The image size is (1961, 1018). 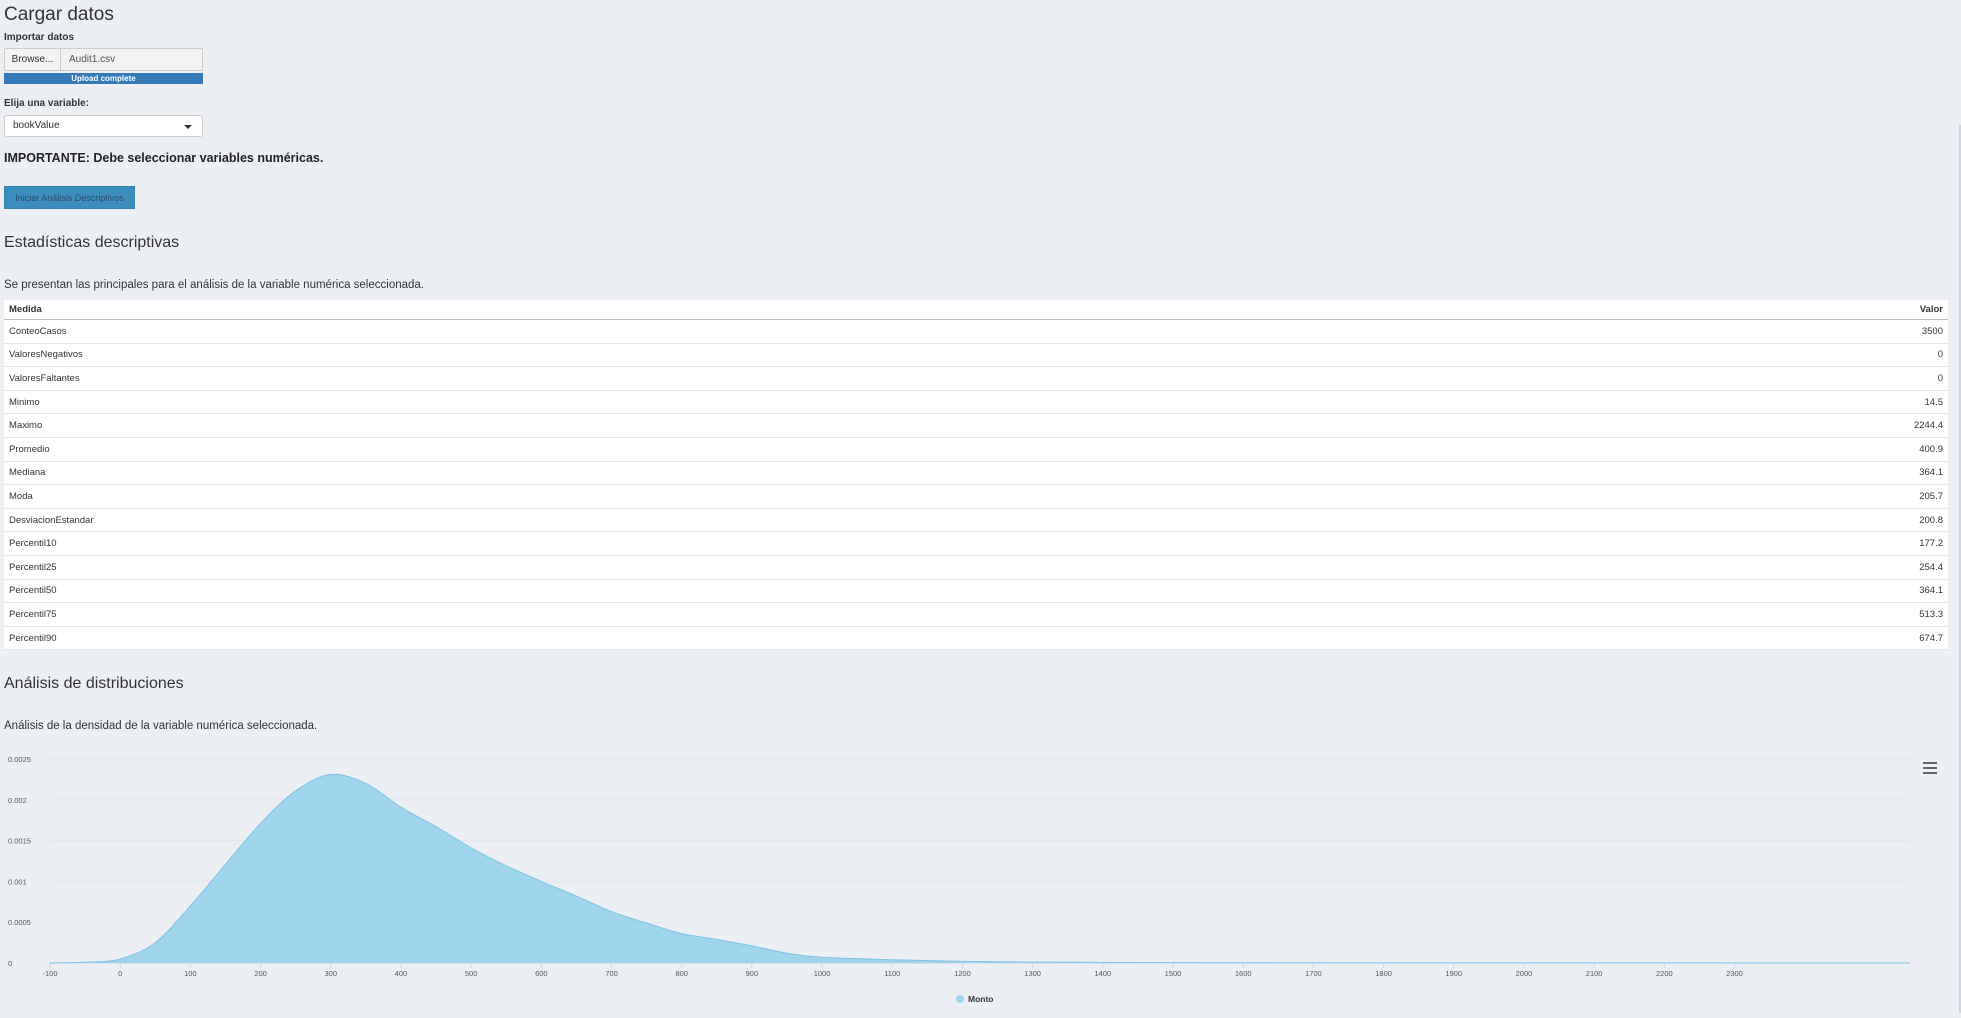 What do you see at coordinates (1931, 449) in the screenshot?
I see `cell-valor: 400.9` at bounding box center [1931, 449].